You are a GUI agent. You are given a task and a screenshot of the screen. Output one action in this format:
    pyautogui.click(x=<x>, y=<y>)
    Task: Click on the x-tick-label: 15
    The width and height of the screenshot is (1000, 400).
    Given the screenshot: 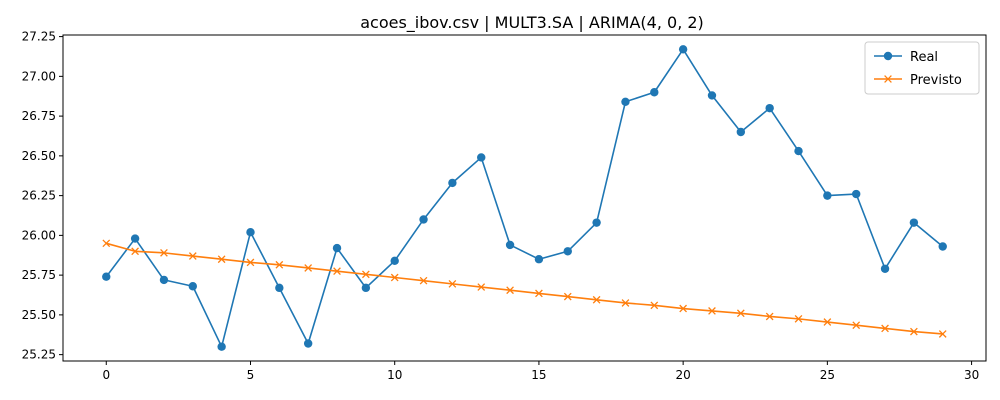 What is the action you would take?
    pyautogui.click(x=538, y=375)
    